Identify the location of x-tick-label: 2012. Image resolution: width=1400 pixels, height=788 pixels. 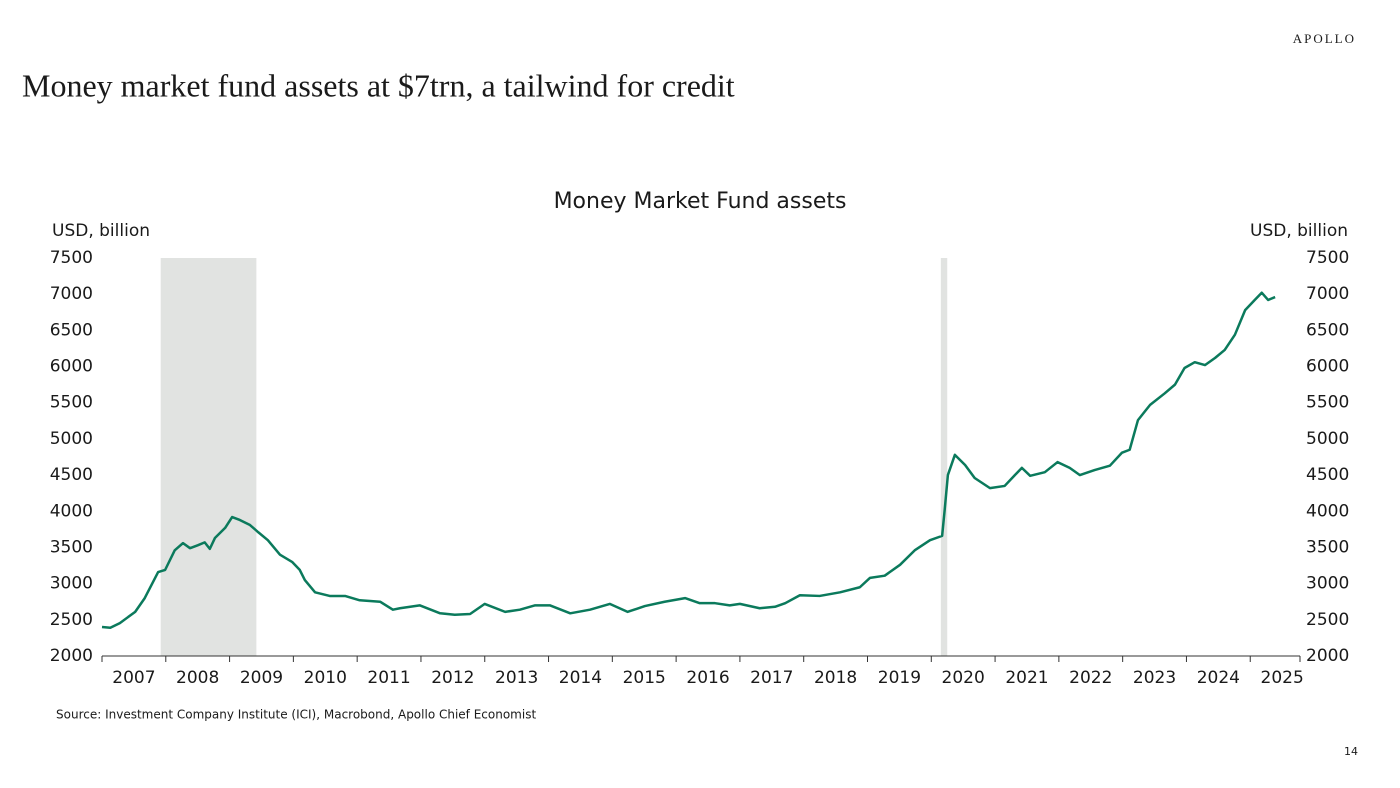
(452, 678).